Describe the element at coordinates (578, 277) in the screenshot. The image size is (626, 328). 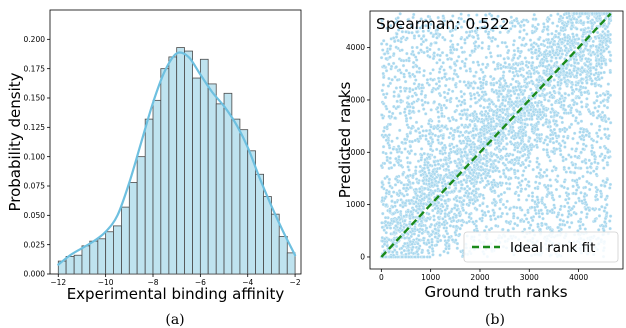
I see `scatter-x-tick-label: 4000` at that location.